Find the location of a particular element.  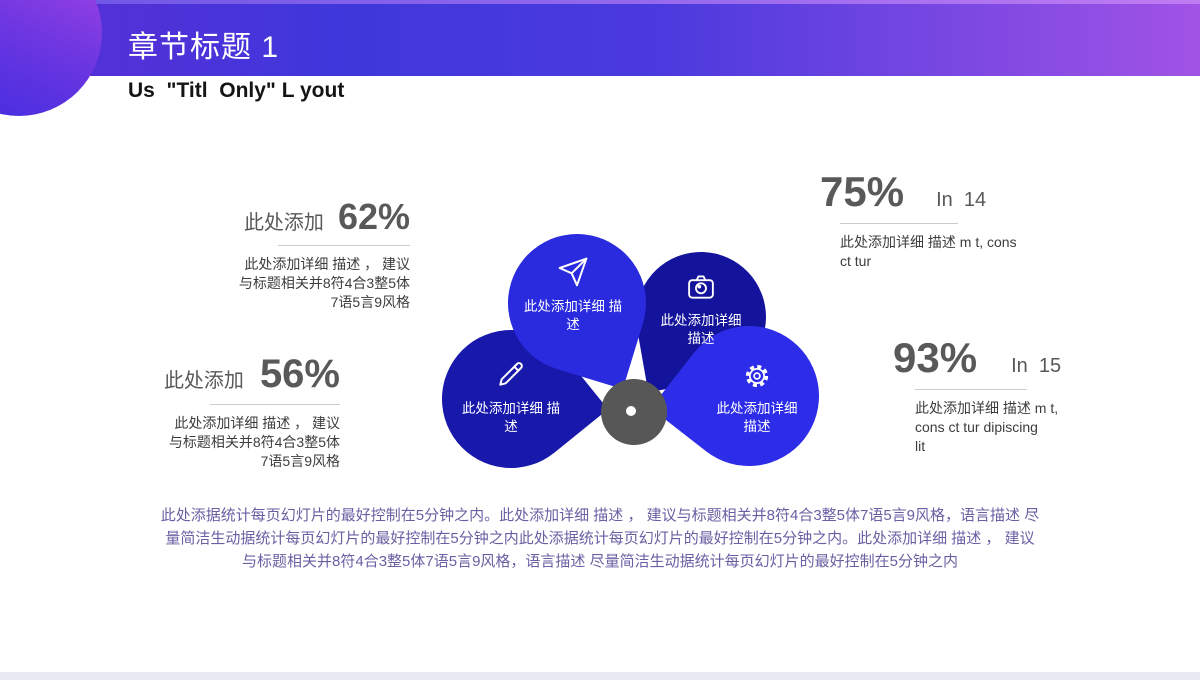

header-bar is located at coordinates (600, 40).